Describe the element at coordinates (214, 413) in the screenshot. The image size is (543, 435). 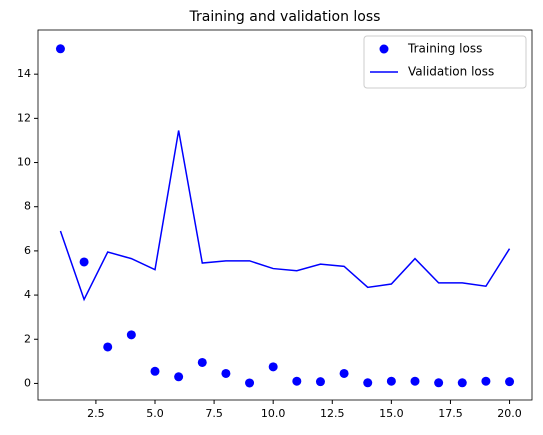
I see `x-tick-label: 7.5` at that location.